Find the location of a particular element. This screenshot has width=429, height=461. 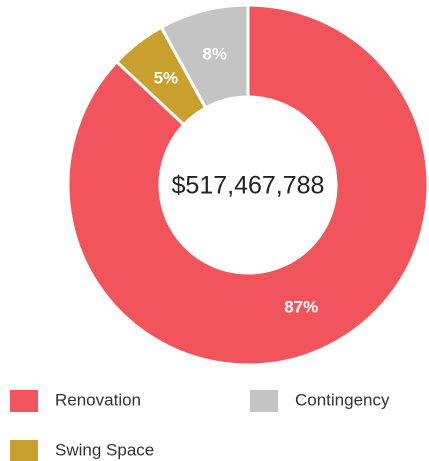

slice is located at coordinates (204, 56).